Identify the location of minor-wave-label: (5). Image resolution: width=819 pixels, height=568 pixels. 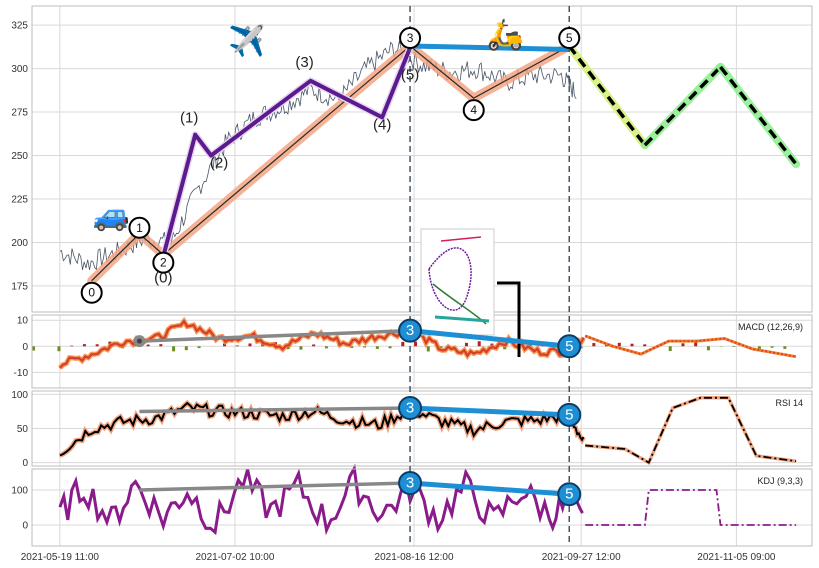
(410, 75).